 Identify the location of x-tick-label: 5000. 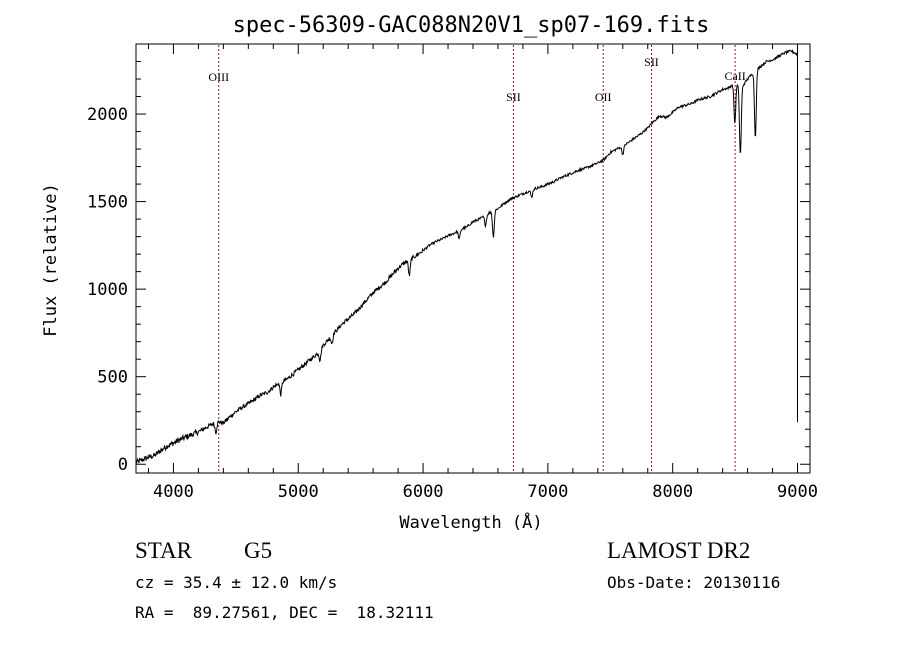
(298, 492).